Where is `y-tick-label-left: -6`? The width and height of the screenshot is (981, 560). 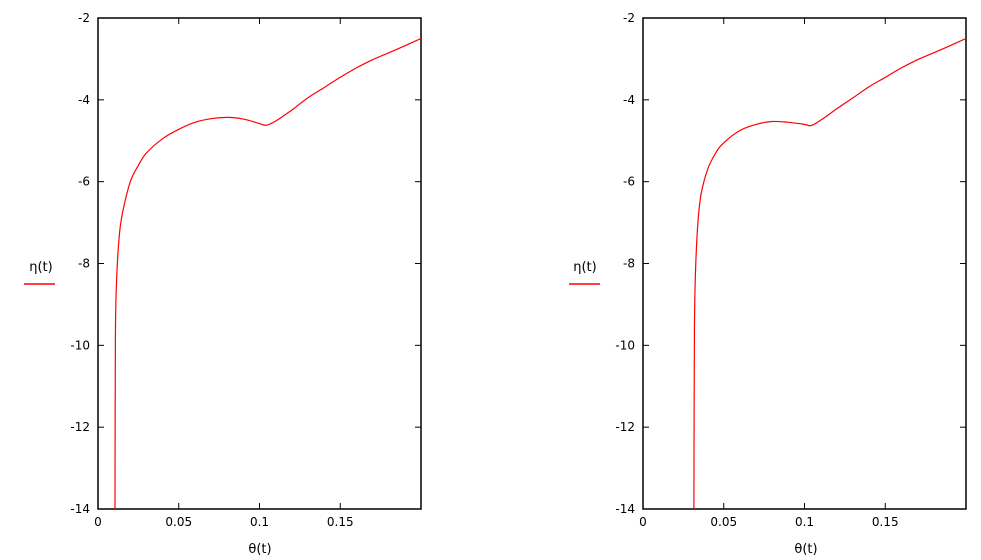 y-tick-label-left: -6 is located at coordinates (84, 182).